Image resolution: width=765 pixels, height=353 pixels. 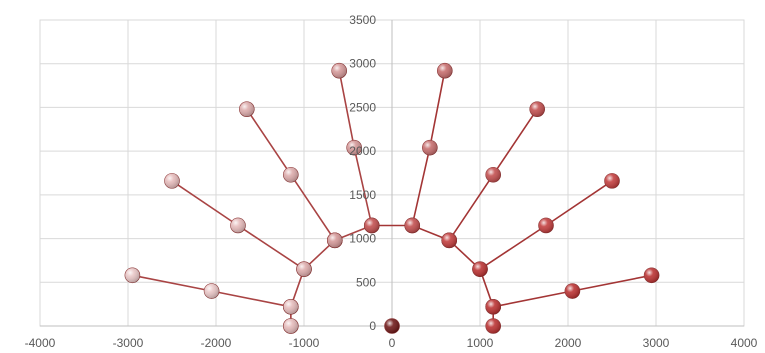 What do you see at coordinates (392, 343) in the screenshot?
I see `x-tick-label: 0` at bounding box center [392, 343].